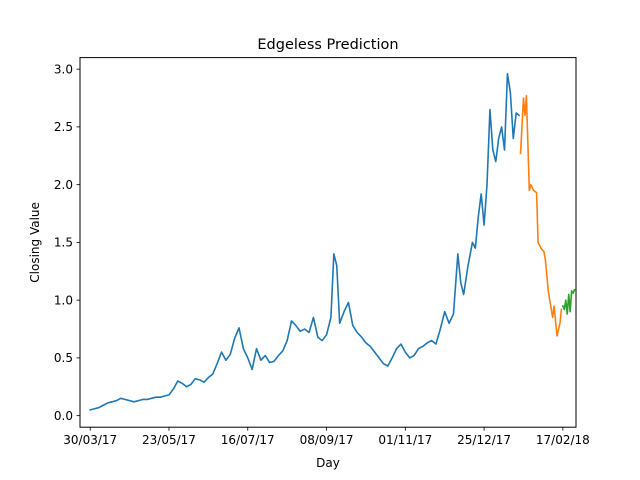 The image size is (640, 480). What do you see at coordinates (63, 185) in the screenshot?
I see `y-tick-label: 2.0` at bounding box center [63, 185].